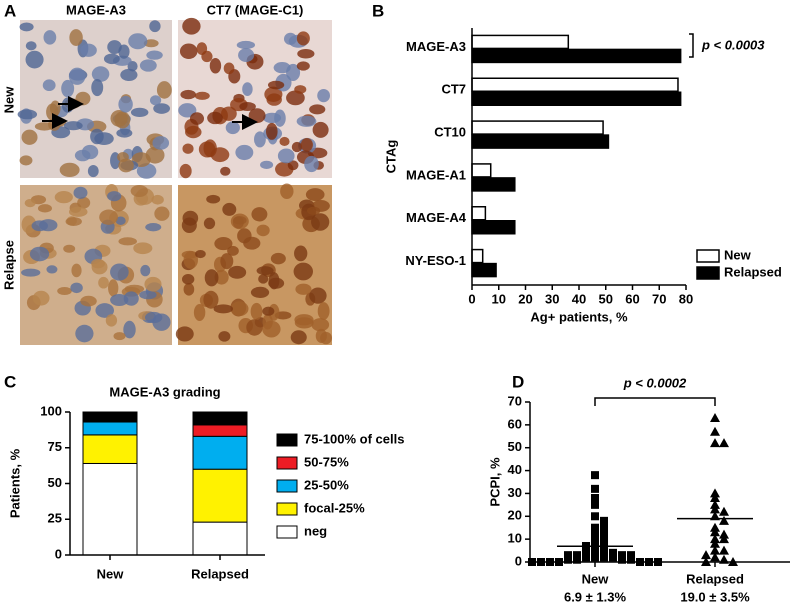 The height and width of the screenshot is (605, 800). Describe the element at coordinates (220, 573) in the screenshot. I see `x-tick-label: Relapsed` at that location.